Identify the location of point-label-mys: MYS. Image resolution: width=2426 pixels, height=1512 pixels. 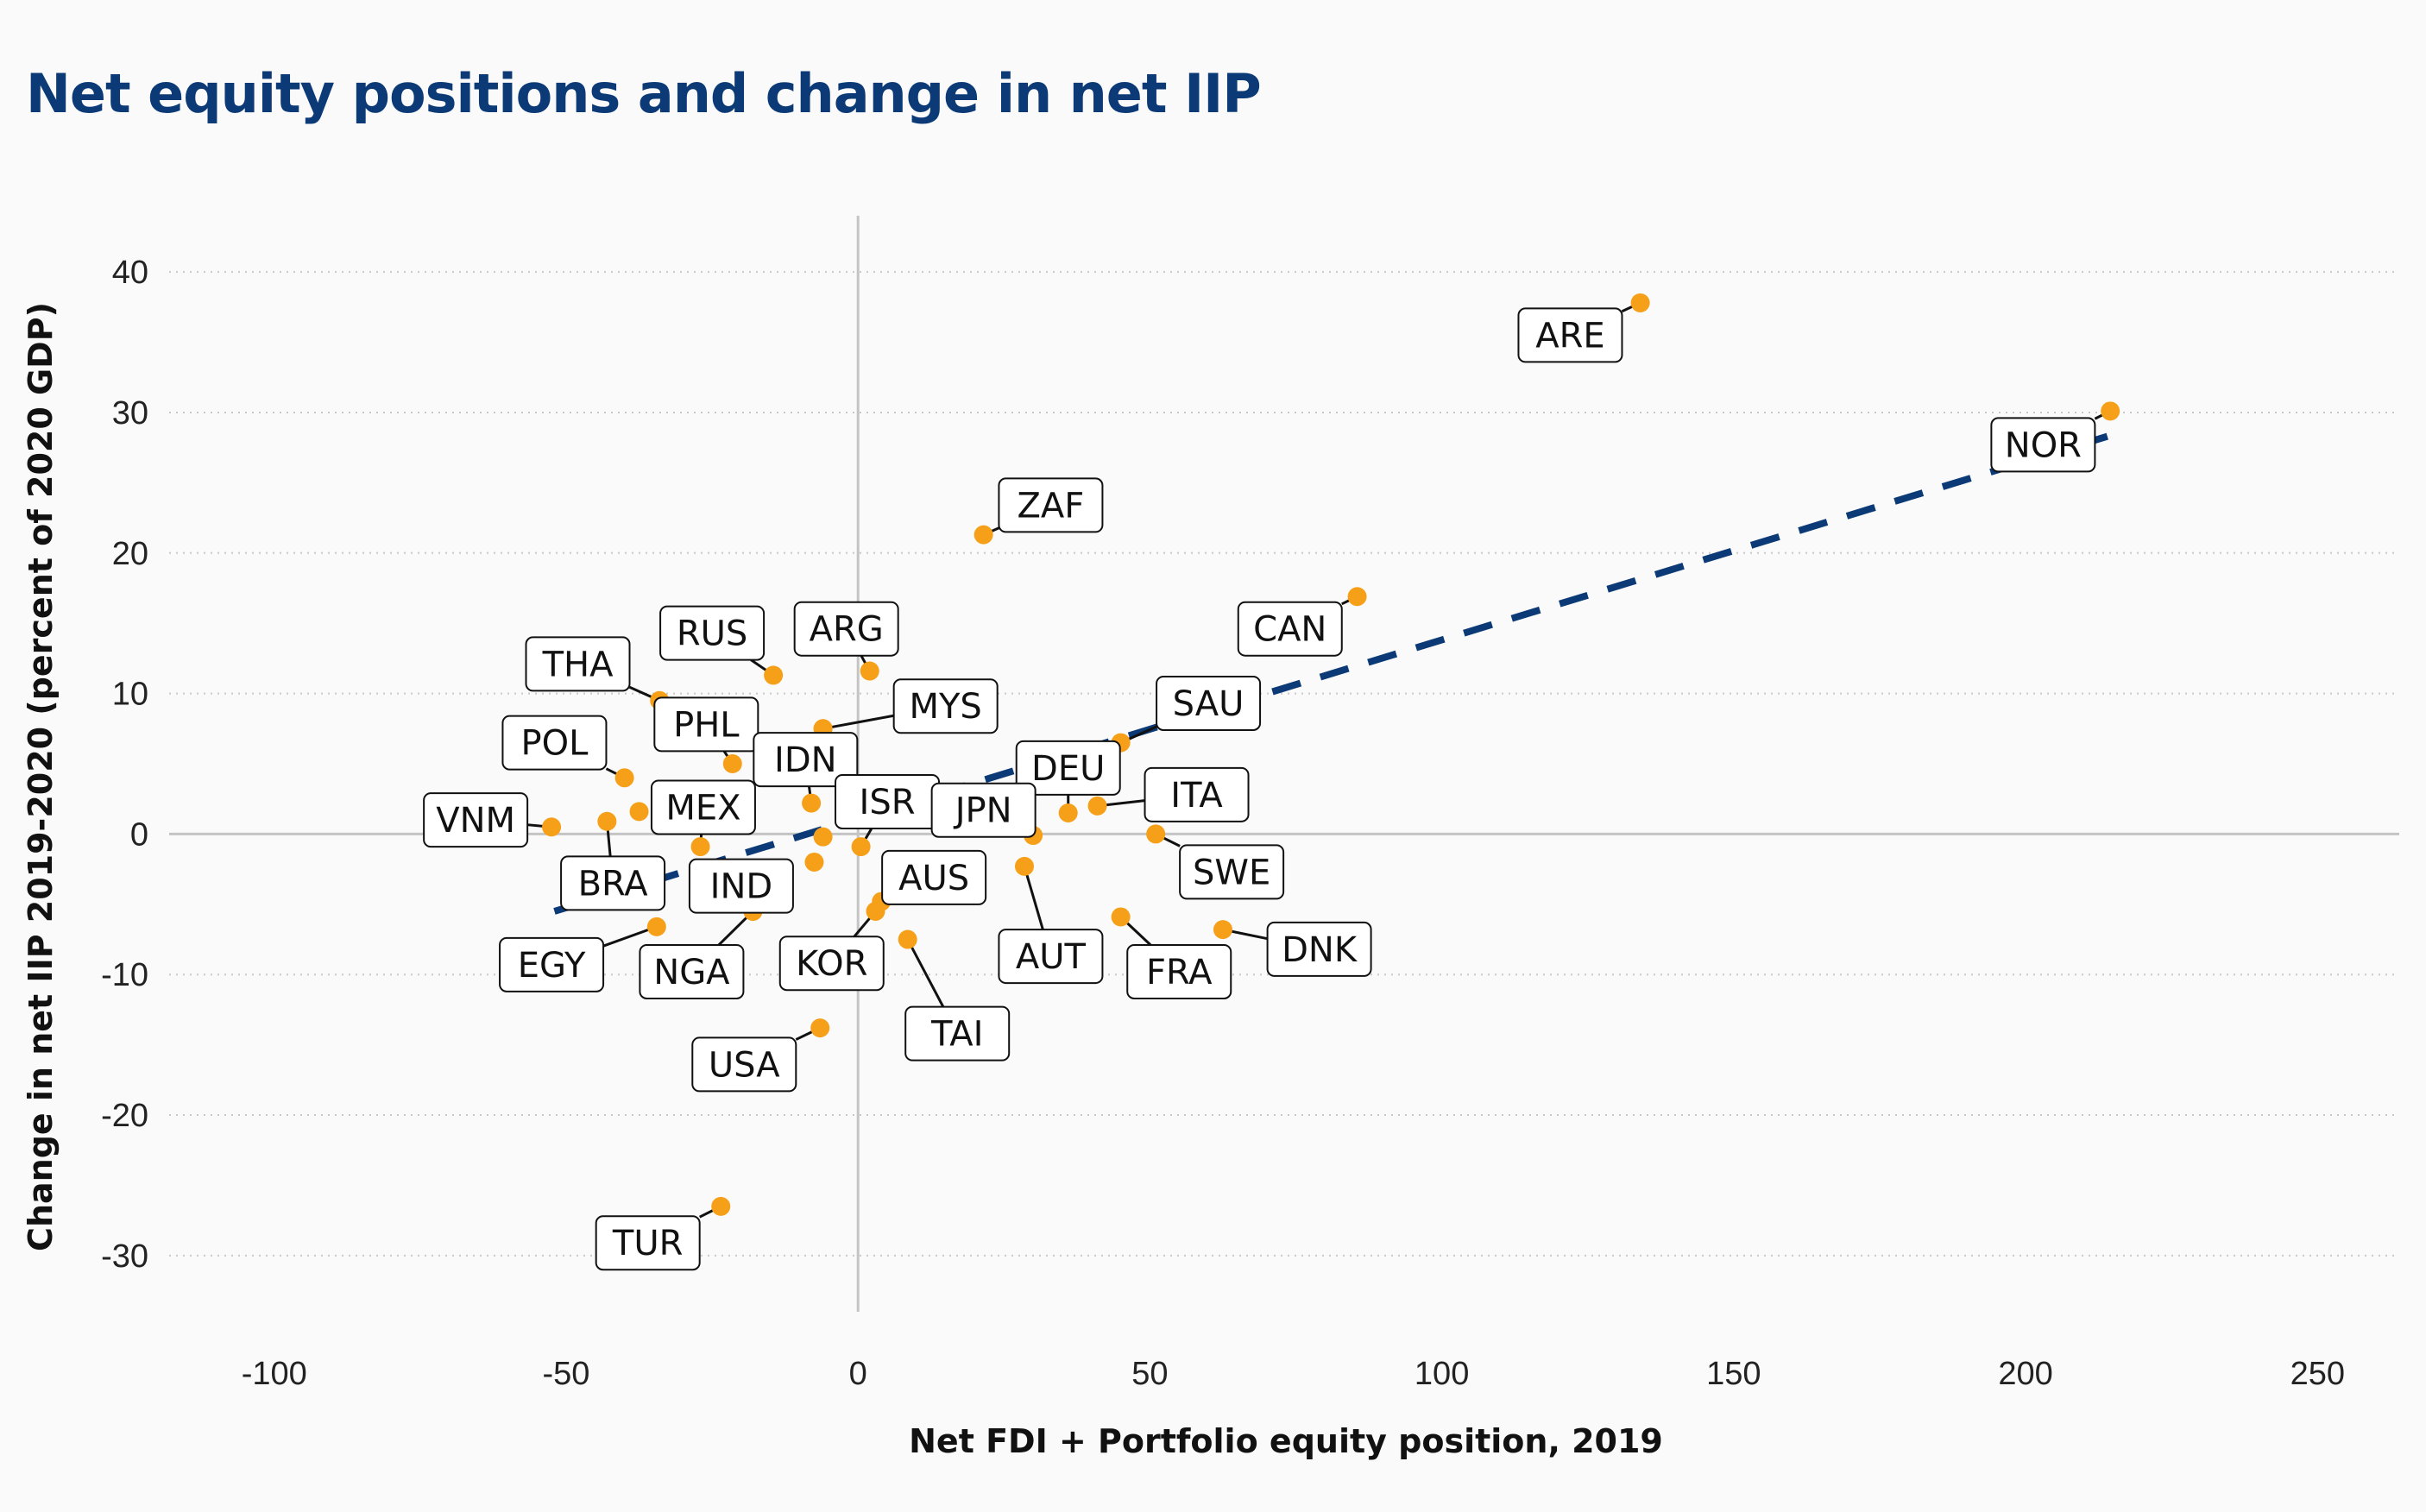
(945, 706).